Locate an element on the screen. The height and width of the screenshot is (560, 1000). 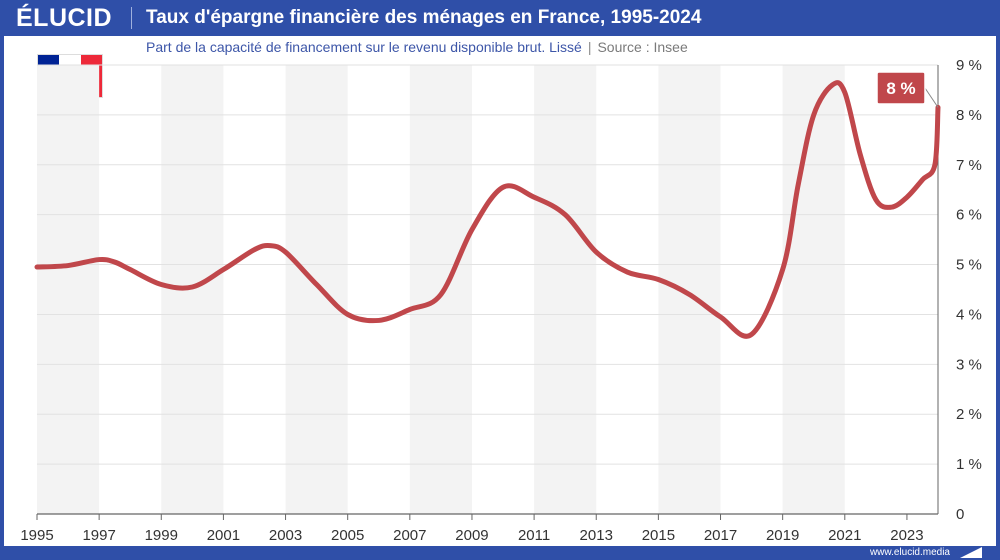
callout-label: 8 % is located at coordinates (900, 88).